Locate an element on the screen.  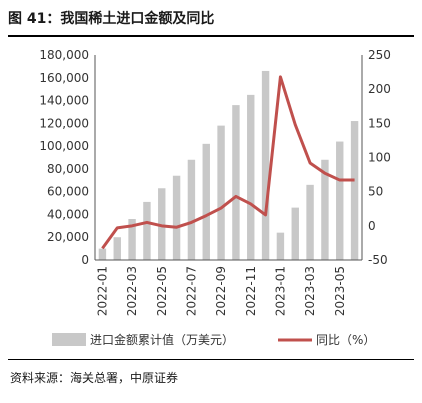
x-tick-label: 2023-03 is located at coordinates (310, 291).